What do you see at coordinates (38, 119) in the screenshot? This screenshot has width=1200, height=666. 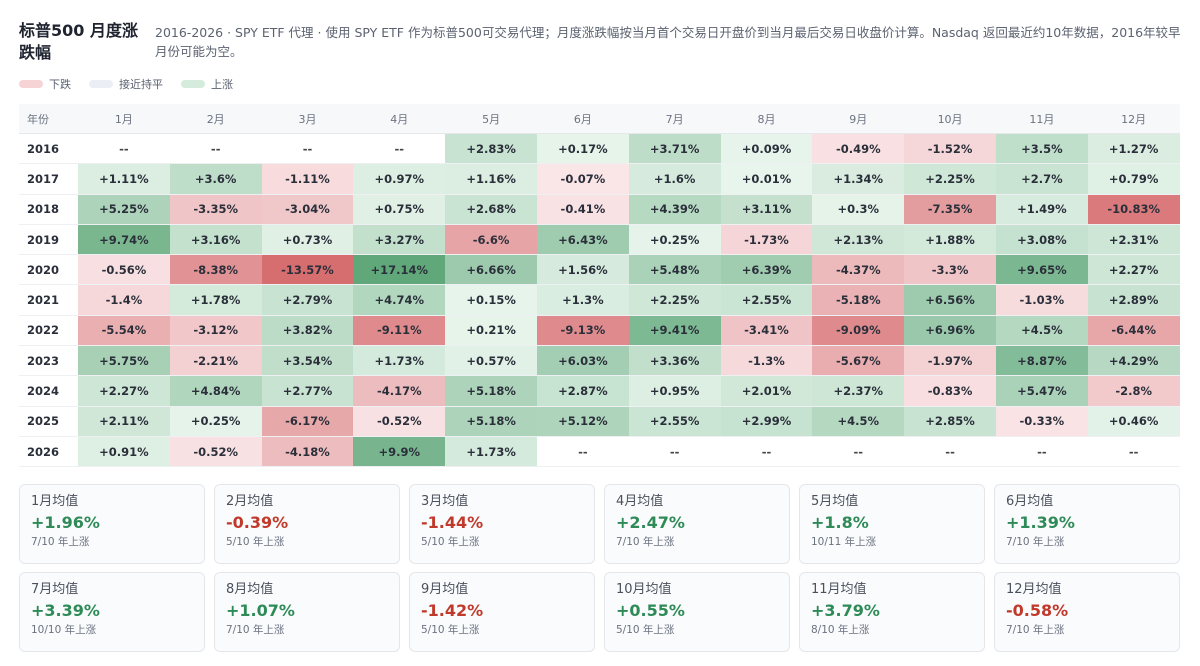 I see `year-column-header: 年份` at bounding box center [38, 119].